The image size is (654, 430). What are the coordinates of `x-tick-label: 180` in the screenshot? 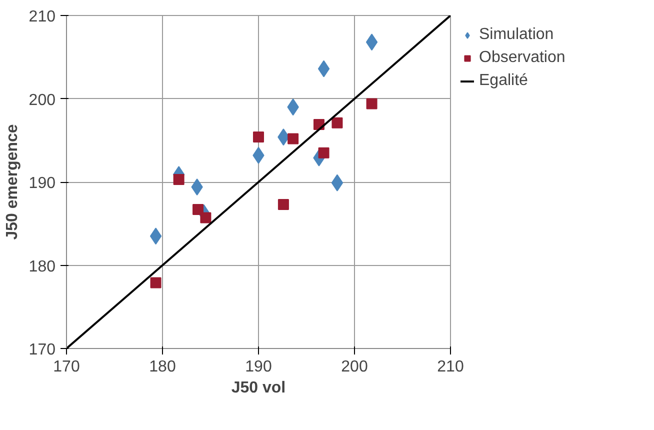 It's located at (162, 367).